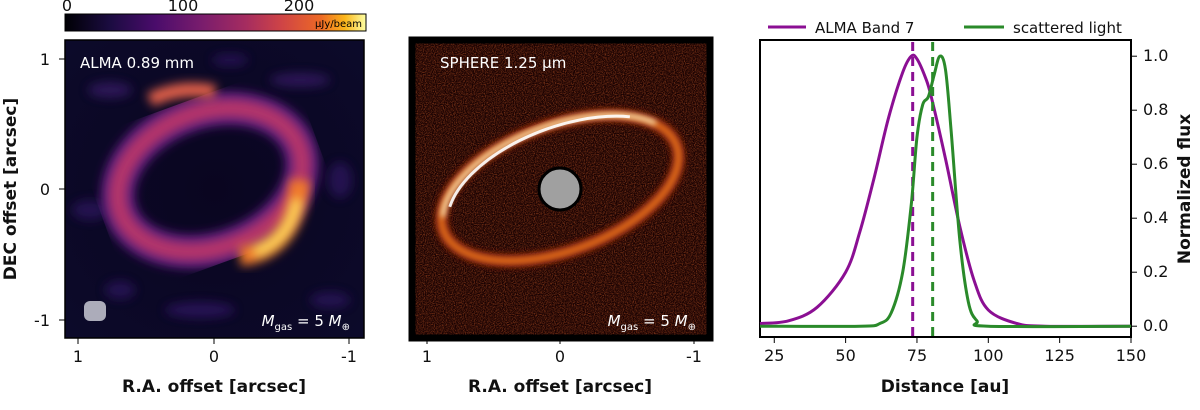 This screenshot has height=410, width=1200. I want to click on alma-ytick-1: 1, so click(45, 59).